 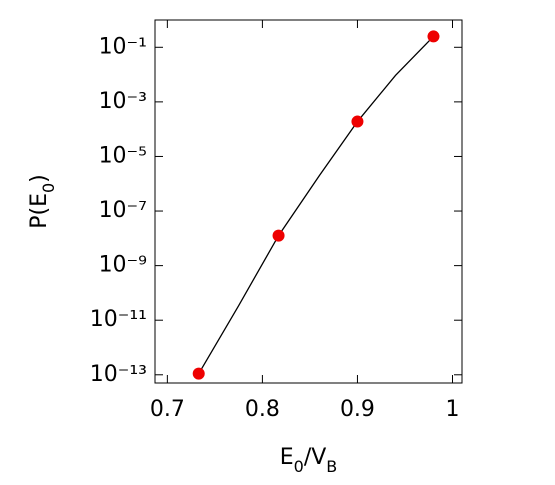 I want to click on x-tick-label: 1, so click(x=452, y=409).